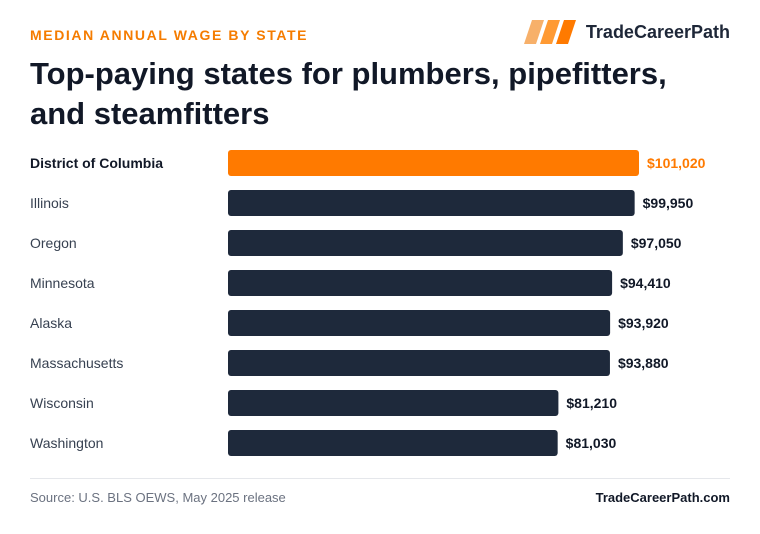  Describe the element at coordinates (380, 478) in the screenshot. I see `footer-divider` at that location.